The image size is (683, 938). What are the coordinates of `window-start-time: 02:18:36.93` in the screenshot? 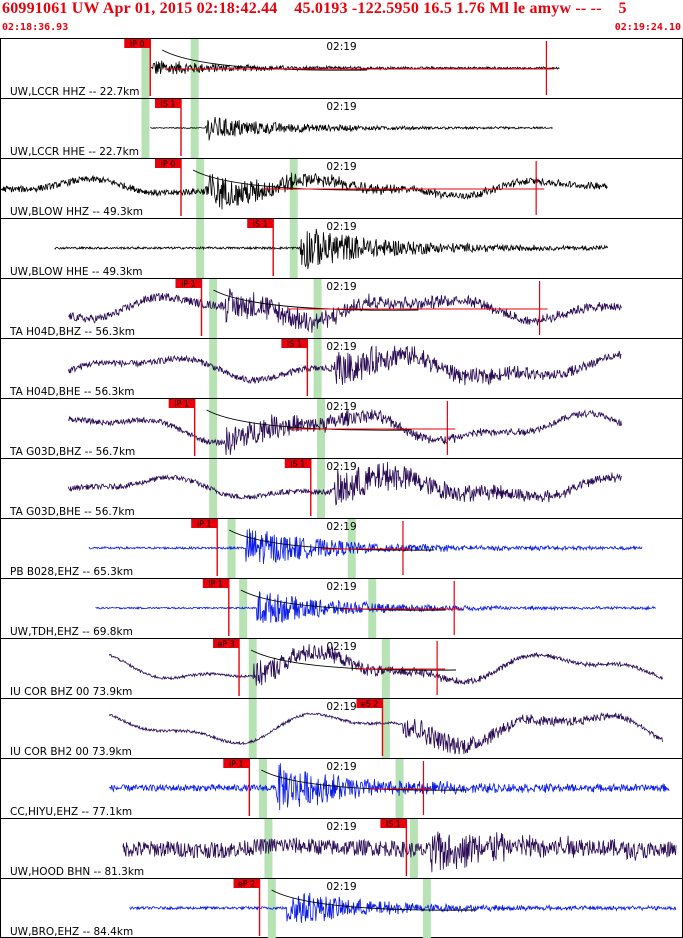 It's located at (35, 27).